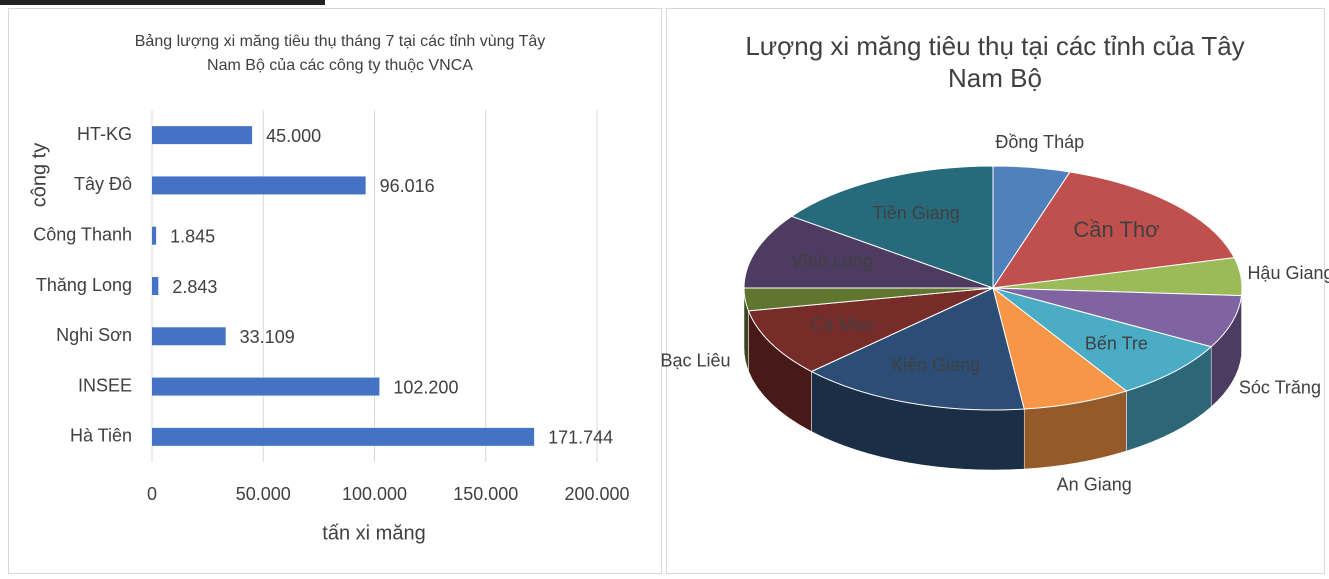  What do you see at coordinates (407, 186) in the screenshot?
I see `value-label: 96.016` at bounding box center [407, 186].